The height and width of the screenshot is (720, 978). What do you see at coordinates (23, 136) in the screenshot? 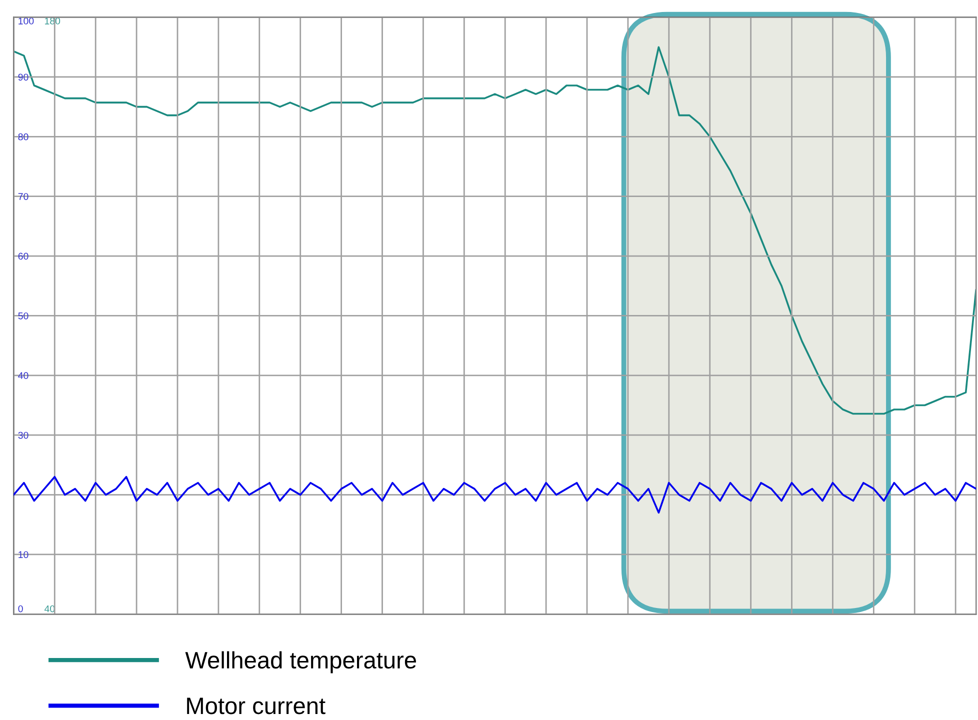
I see `y-tick-label: 80` at bounding box center [23, 136].